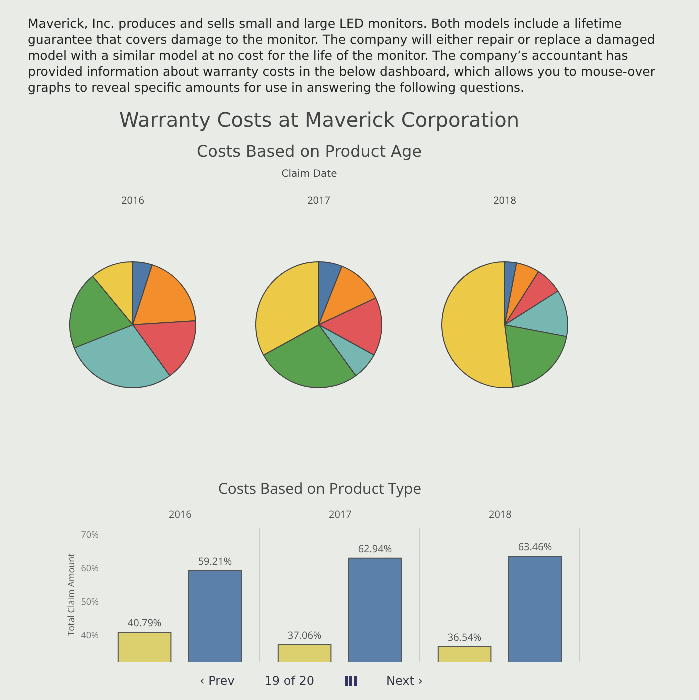  I want to click on text: Claim Date, so click(309, 174).